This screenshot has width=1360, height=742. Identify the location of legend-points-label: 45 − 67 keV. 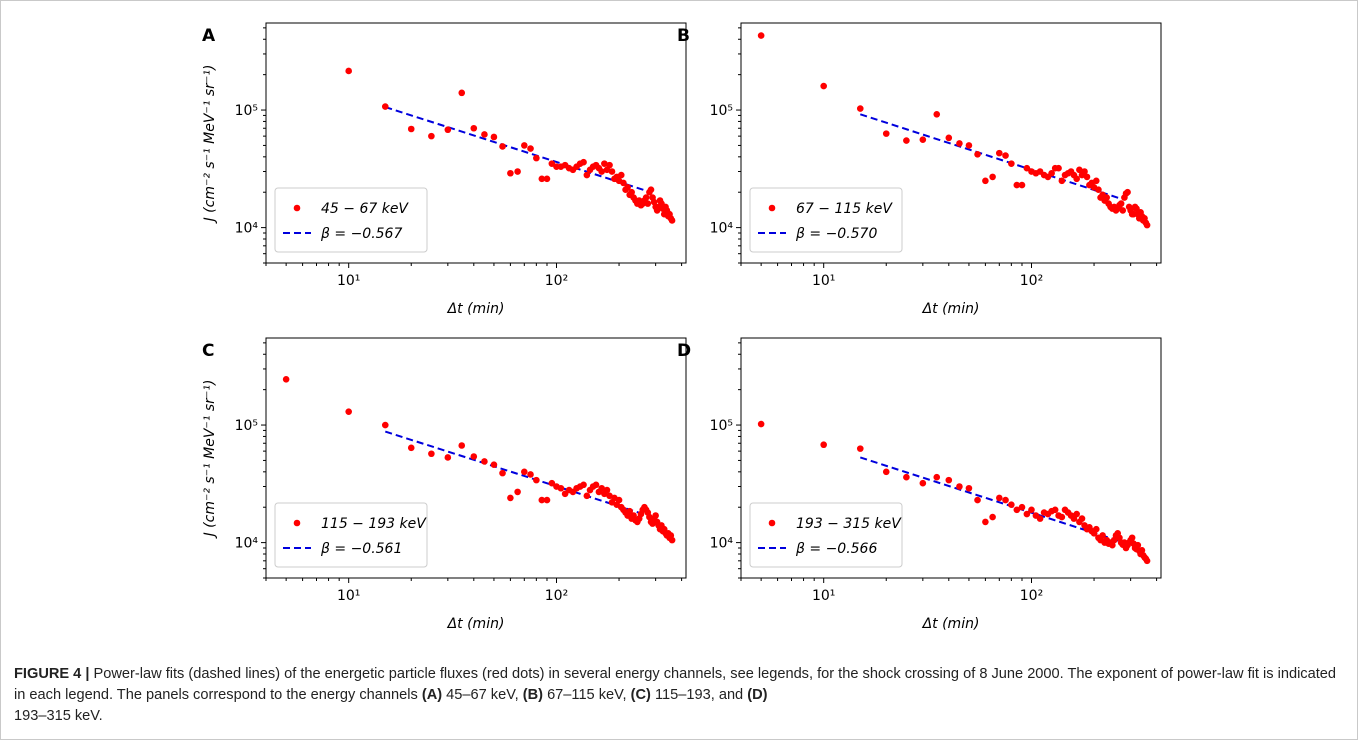
(365, 209).